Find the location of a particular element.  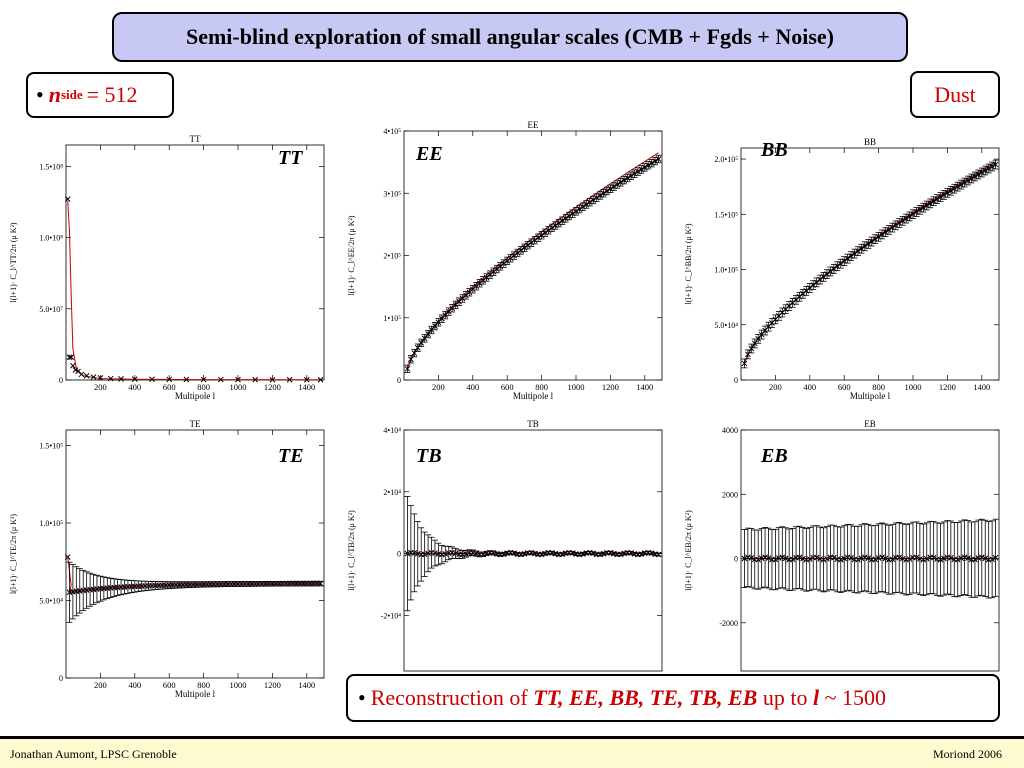

bb-xtick-label: 600 is located at coordinates (844, 387).